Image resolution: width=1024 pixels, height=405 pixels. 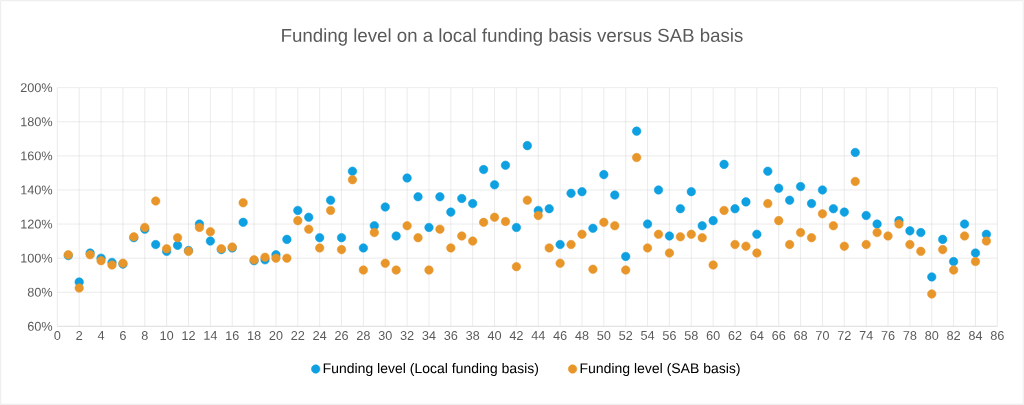 What do you see at coordinates (79, 335) in the screenshot?
I see `x-tick-label: 2` at bounding box center [79, 335].